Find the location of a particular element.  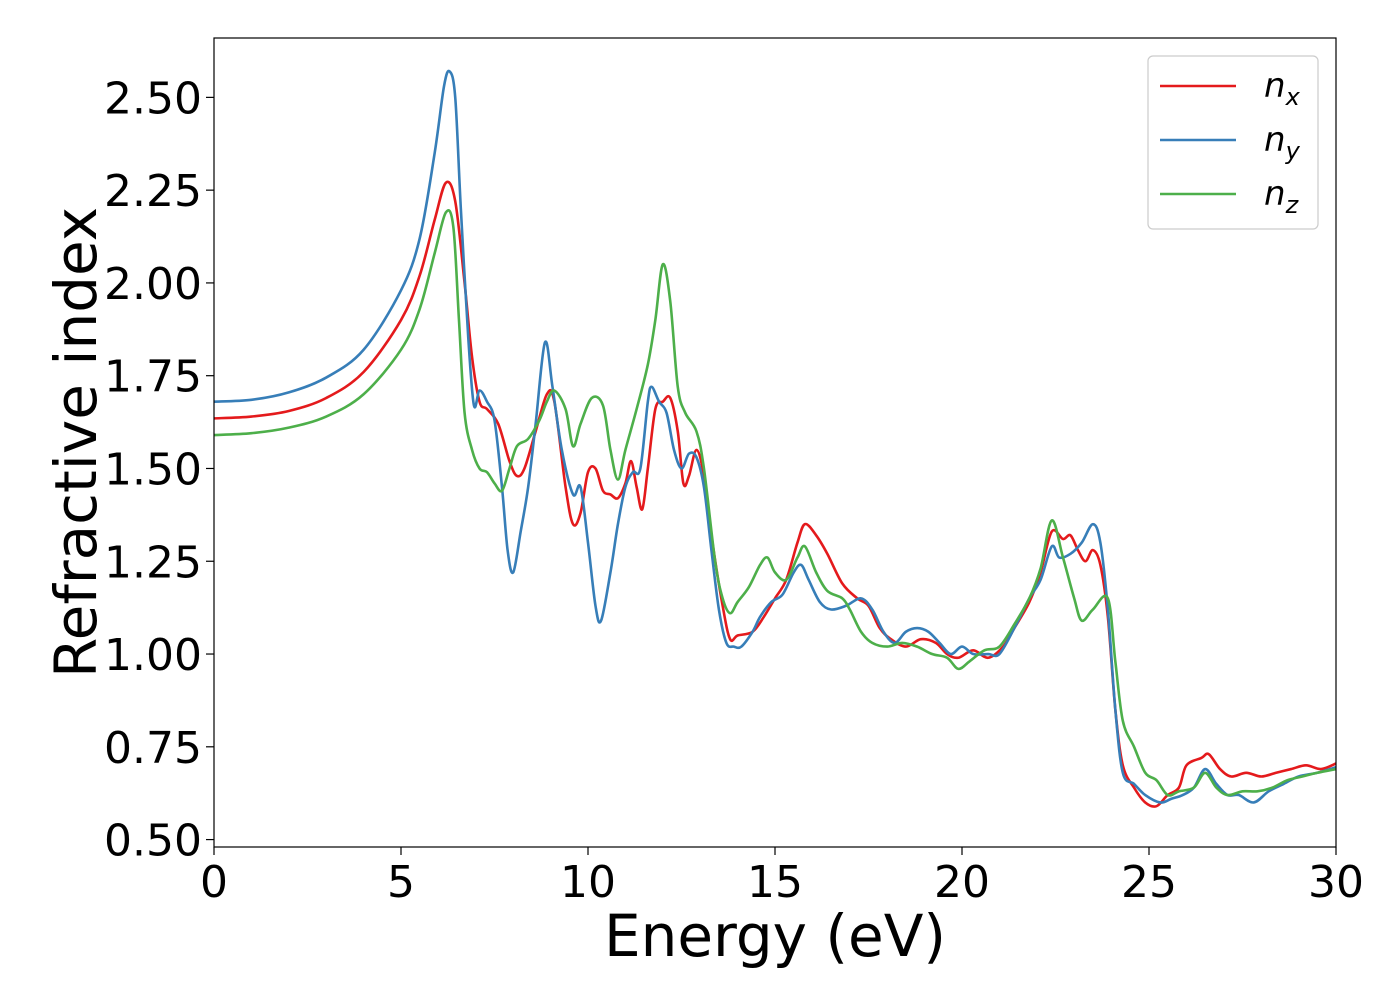

legend-box is located at coordinates (1233, 142).